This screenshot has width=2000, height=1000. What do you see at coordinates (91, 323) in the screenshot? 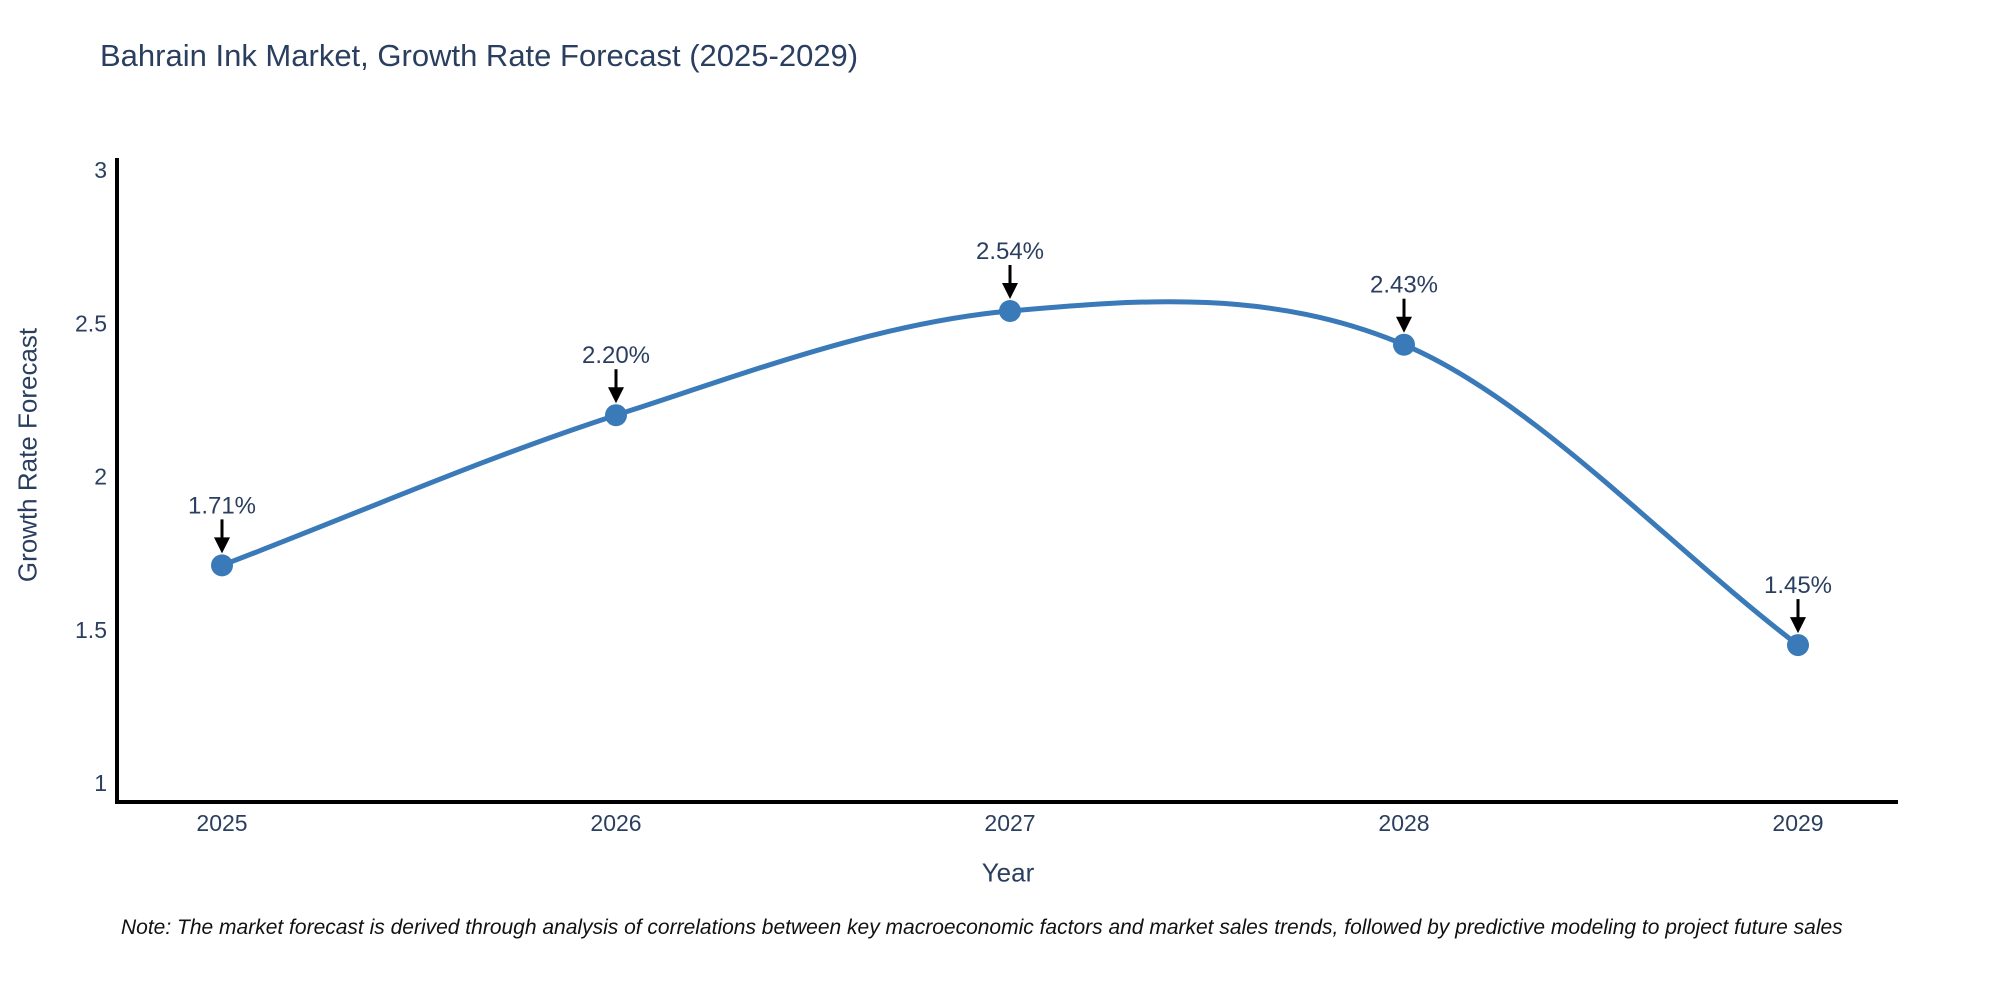
I see `y-tick-label: 2.5` at bounding box center [91, 323].